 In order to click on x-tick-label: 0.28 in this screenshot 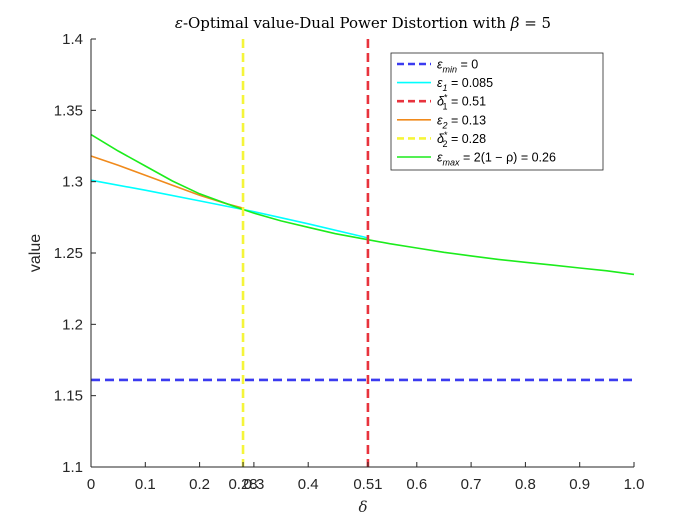, I will do `click(242, 484)`.